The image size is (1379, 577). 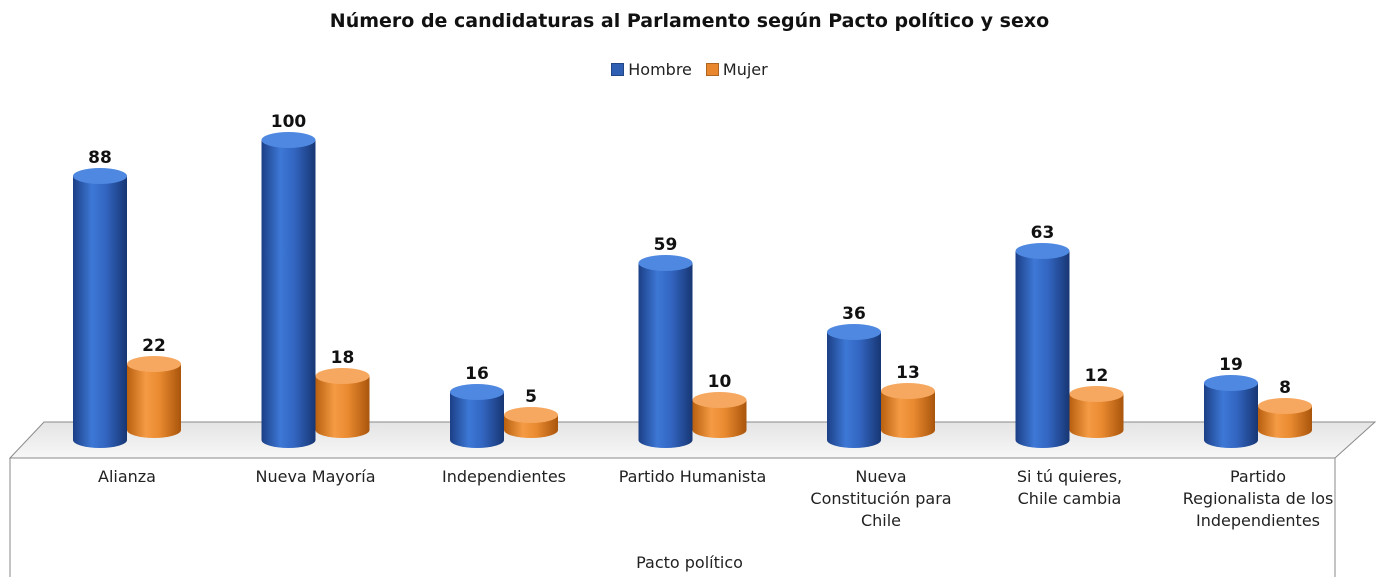 What do you see at coordinates (660, 69) in the screenshot?
I see `legend-label-hombre: Hombre` at bounding box center [660, 69].